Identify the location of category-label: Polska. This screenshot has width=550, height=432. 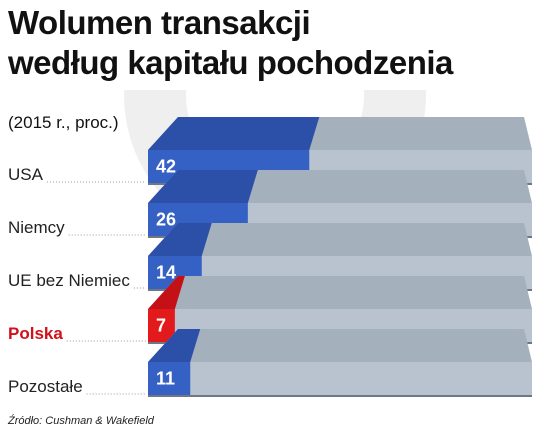
(35, 333).